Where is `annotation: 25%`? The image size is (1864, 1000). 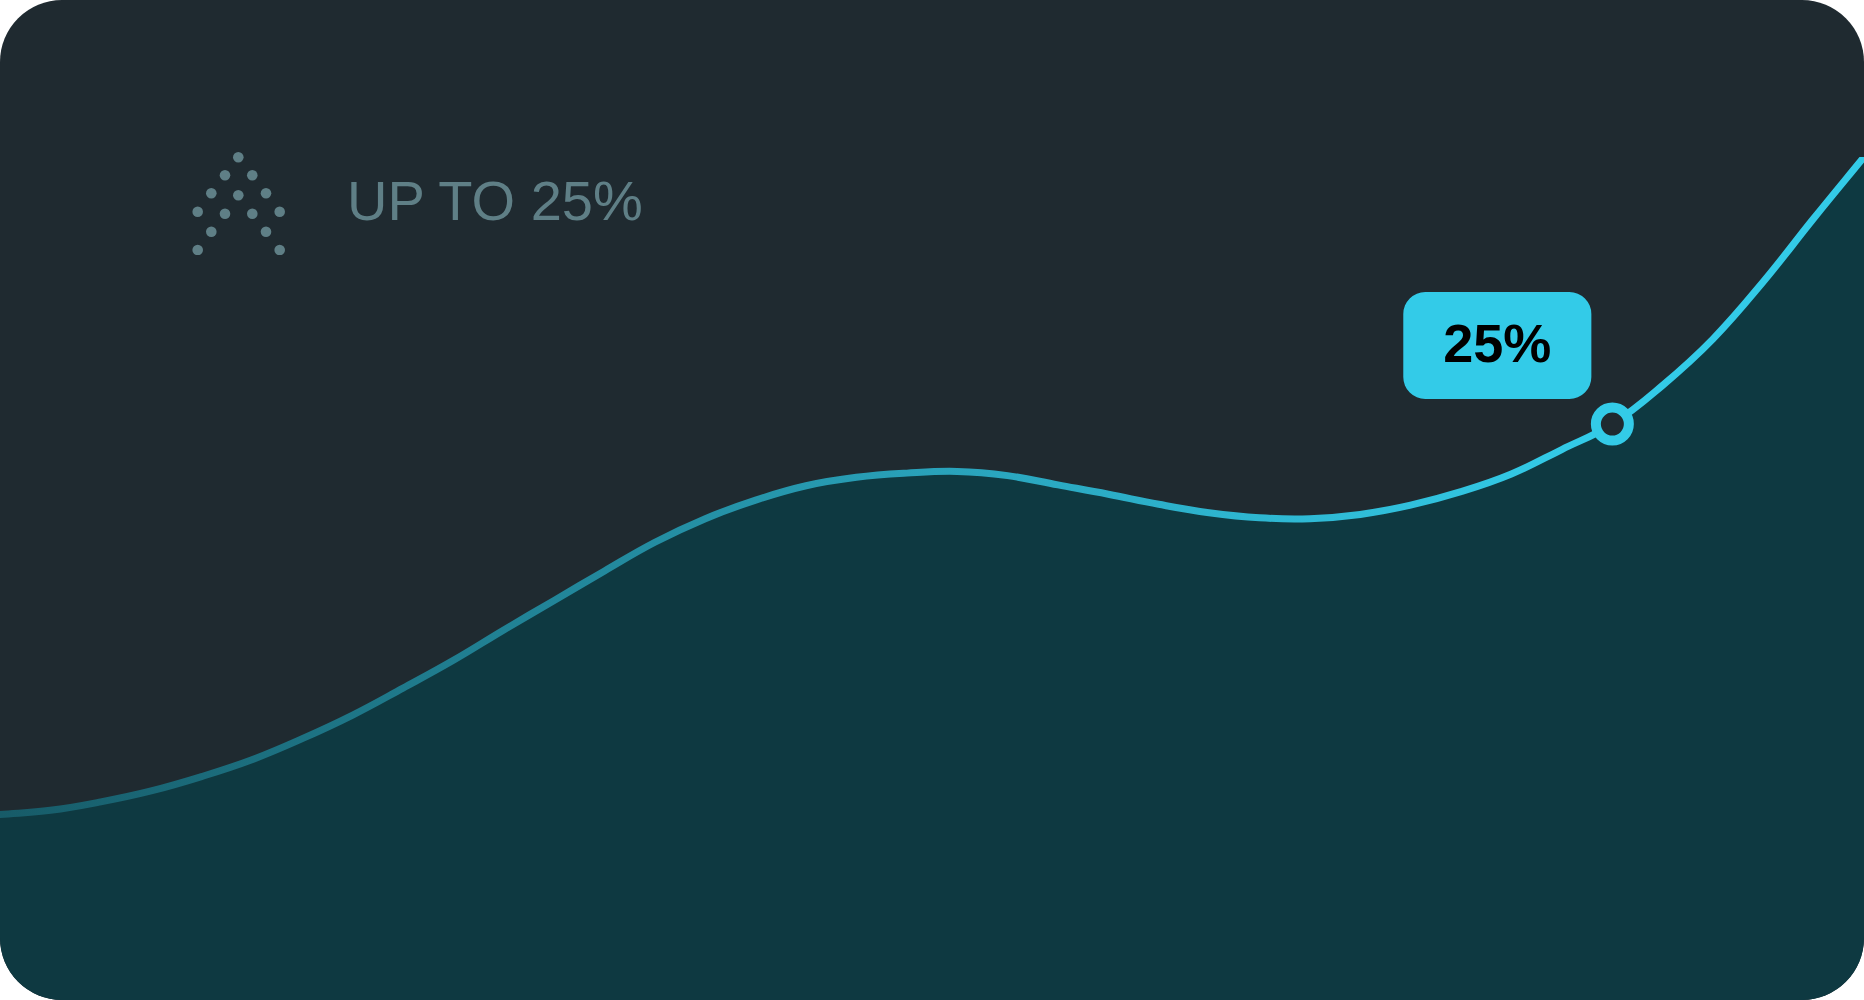
annotation: 25% is located at coordinates (1497, 343).